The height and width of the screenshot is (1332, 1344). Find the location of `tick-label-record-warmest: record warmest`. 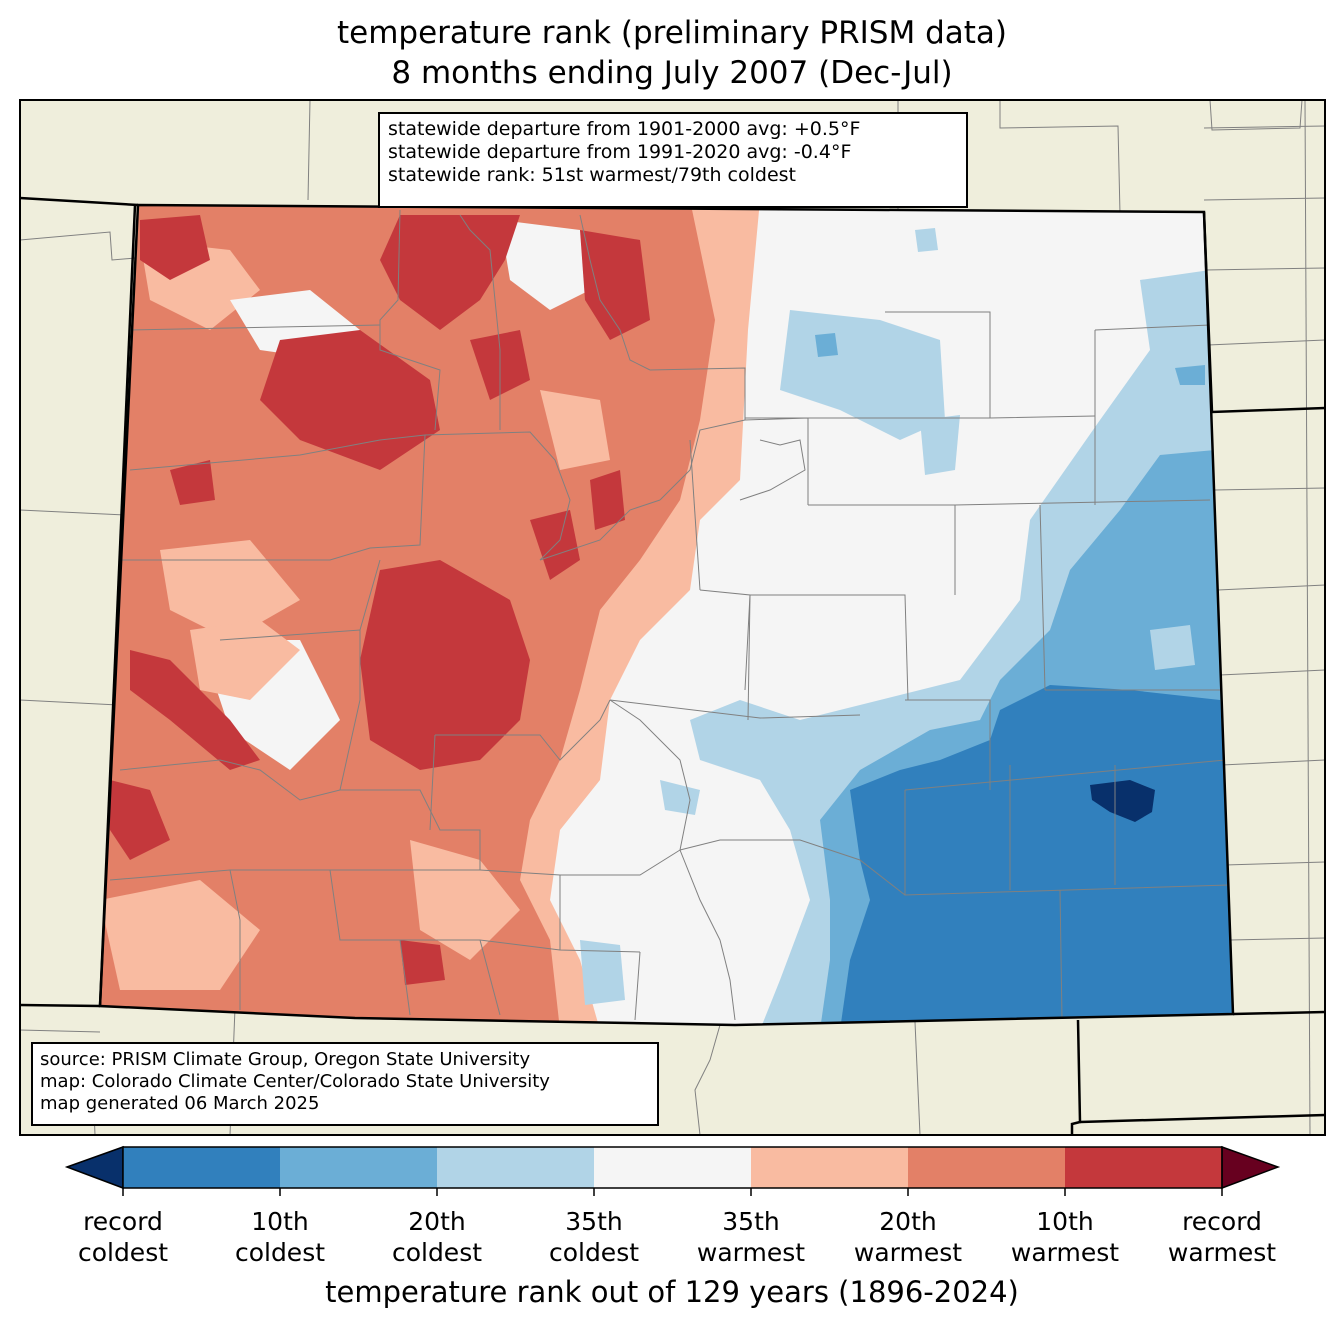

tick-label-record-warmest: record warmest is located at coordinates (1222, 1237).